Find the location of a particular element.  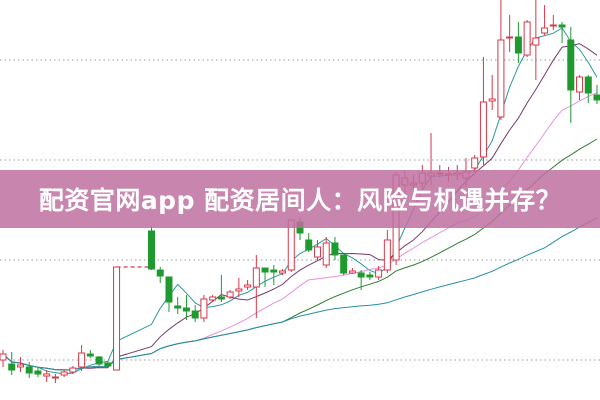

title-banner: 配资官网app 配资居间人：风险与机遇并存？ is located at coordinates (300, 199).